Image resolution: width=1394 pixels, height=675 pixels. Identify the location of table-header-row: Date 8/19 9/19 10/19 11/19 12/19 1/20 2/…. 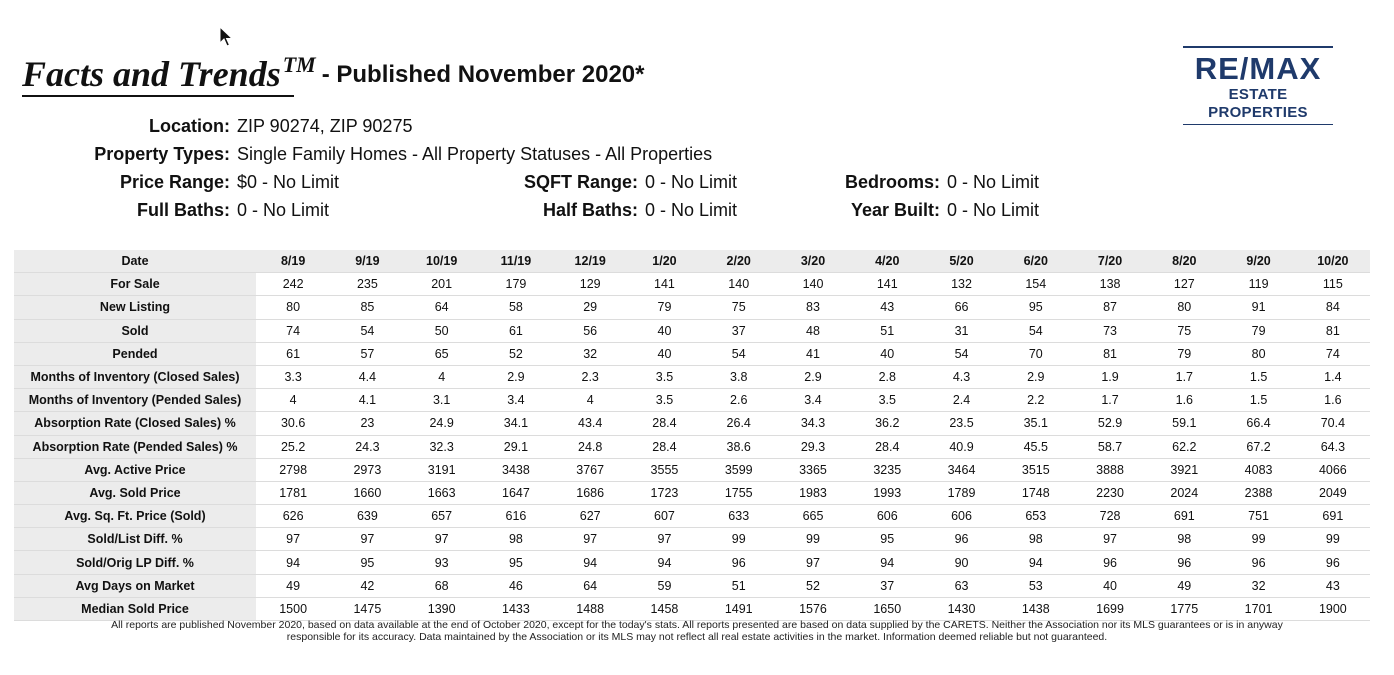
(692, 262).